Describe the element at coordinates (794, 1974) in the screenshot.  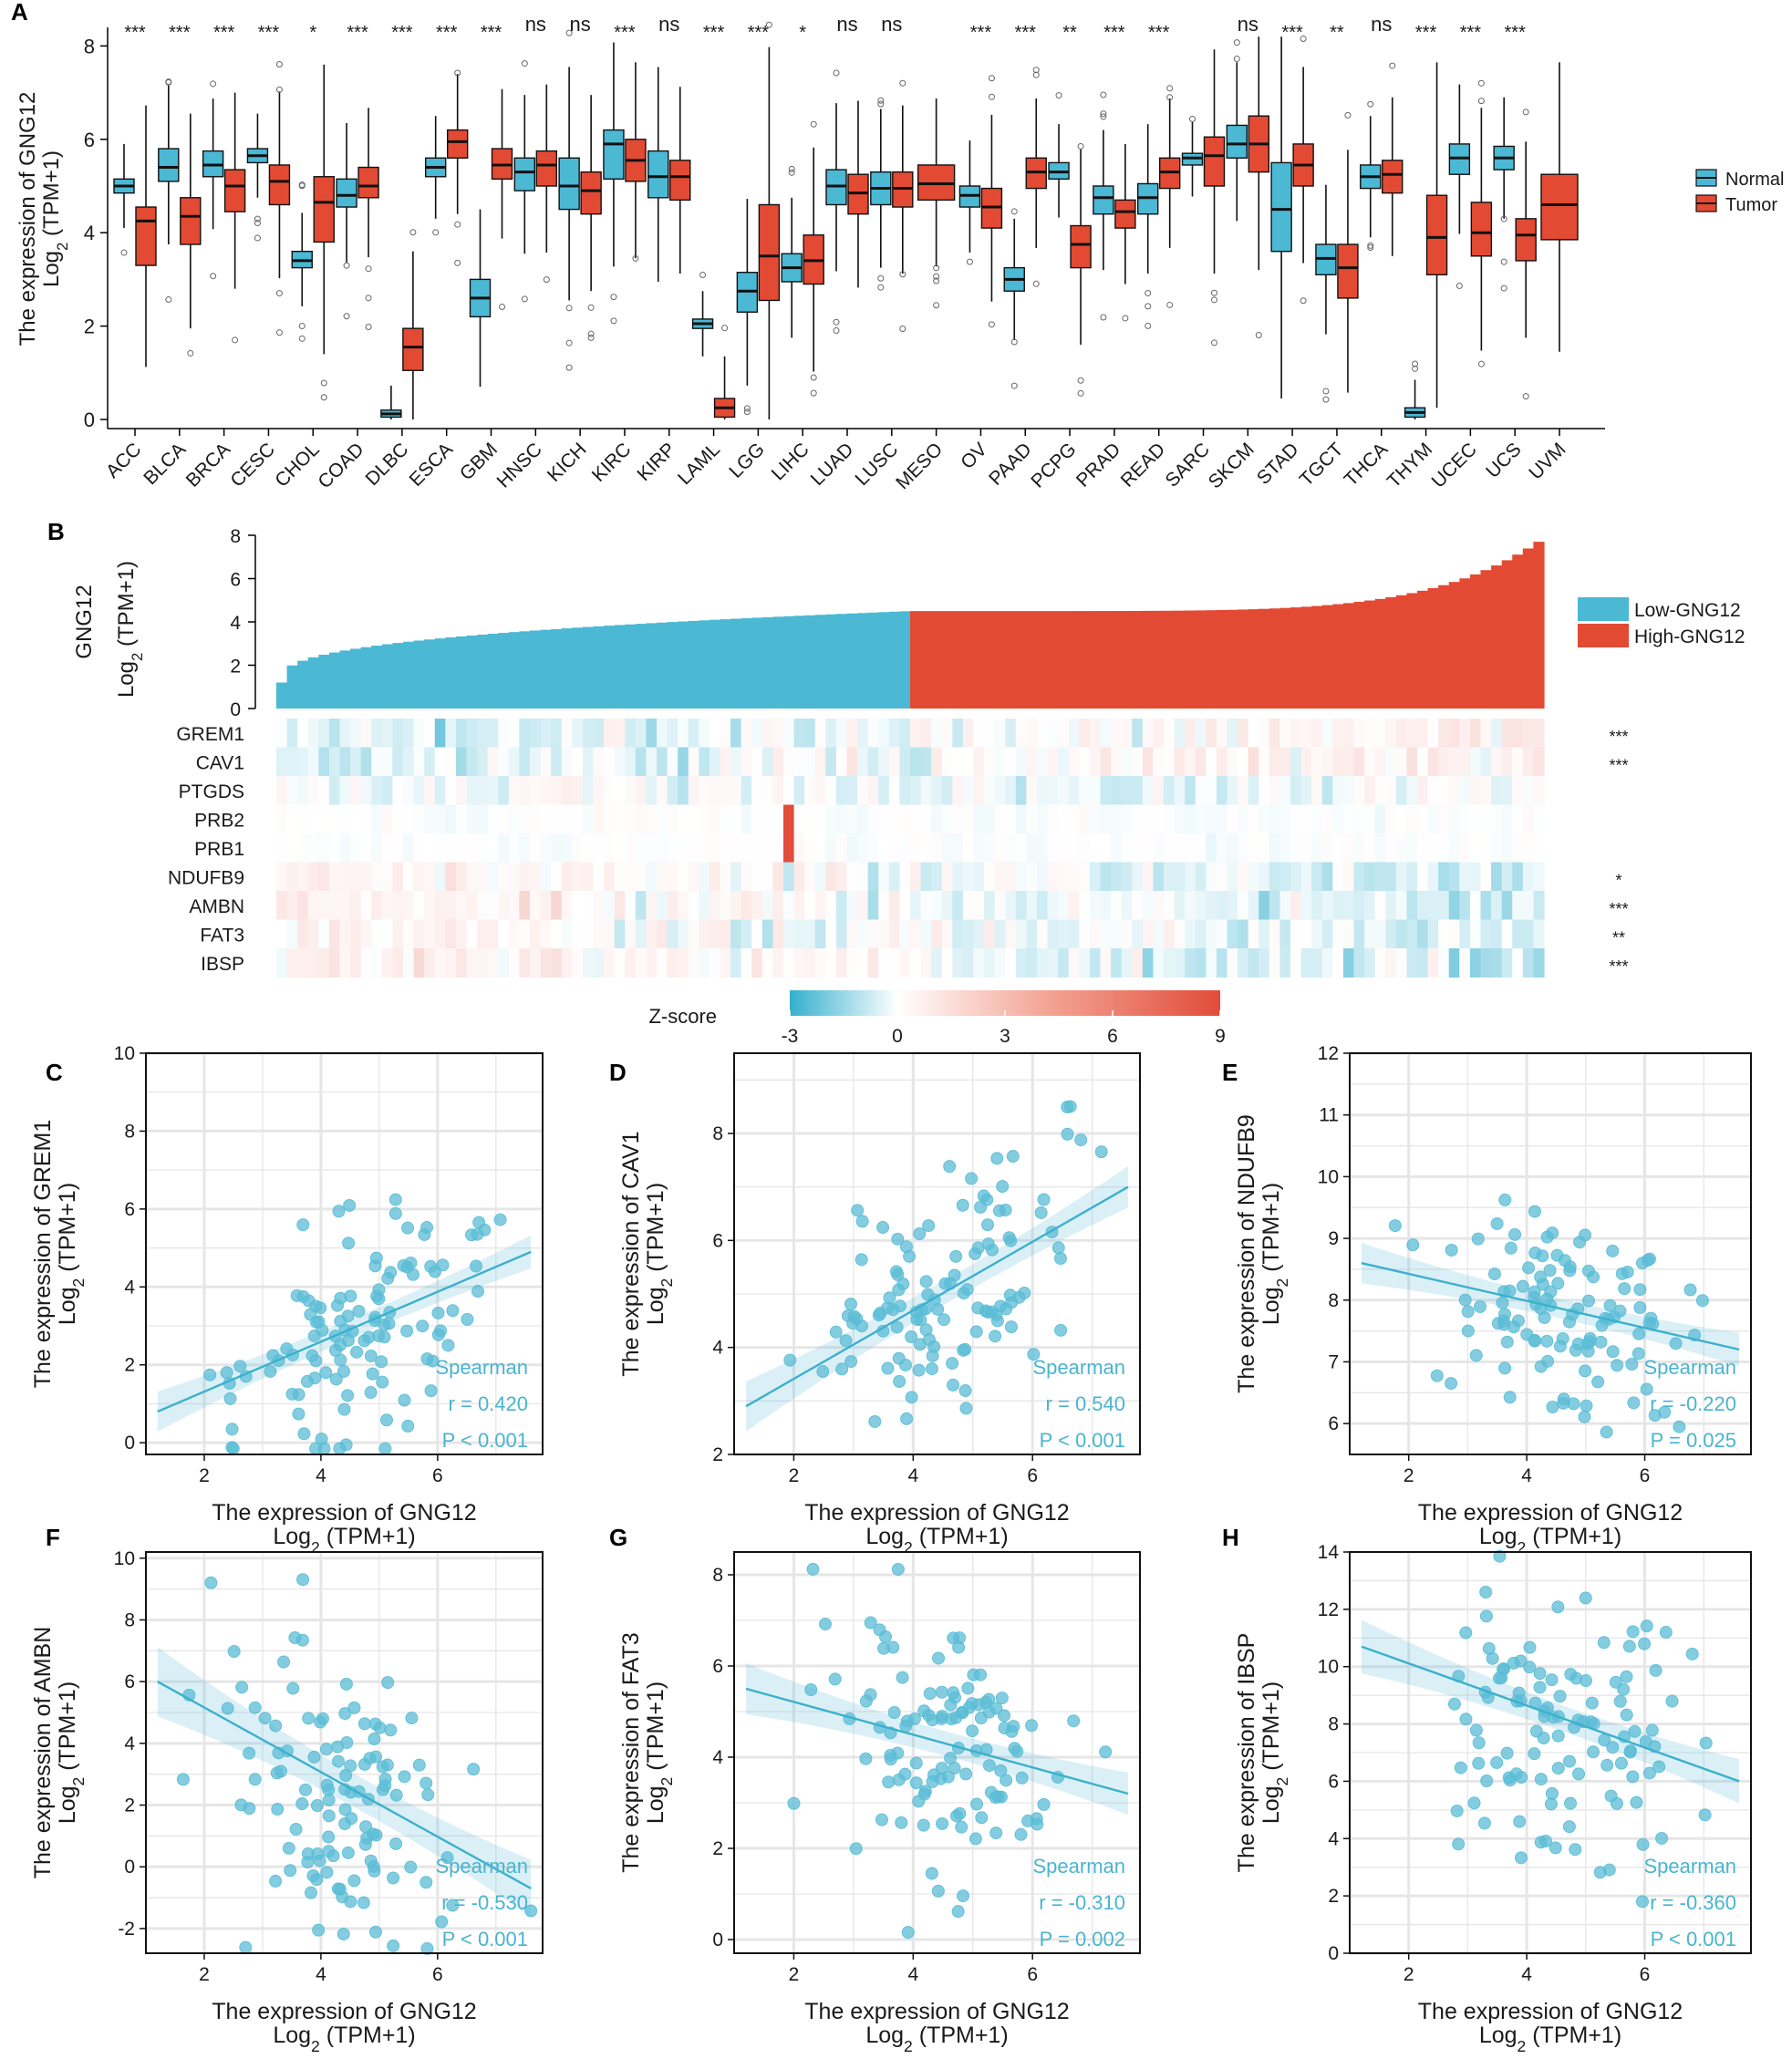
I see `x-tick-label: 2` at that location.